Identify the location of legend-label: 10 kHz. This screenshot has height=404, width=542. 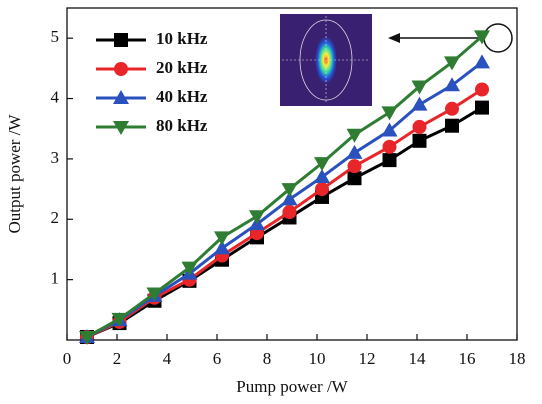
(182, 38).